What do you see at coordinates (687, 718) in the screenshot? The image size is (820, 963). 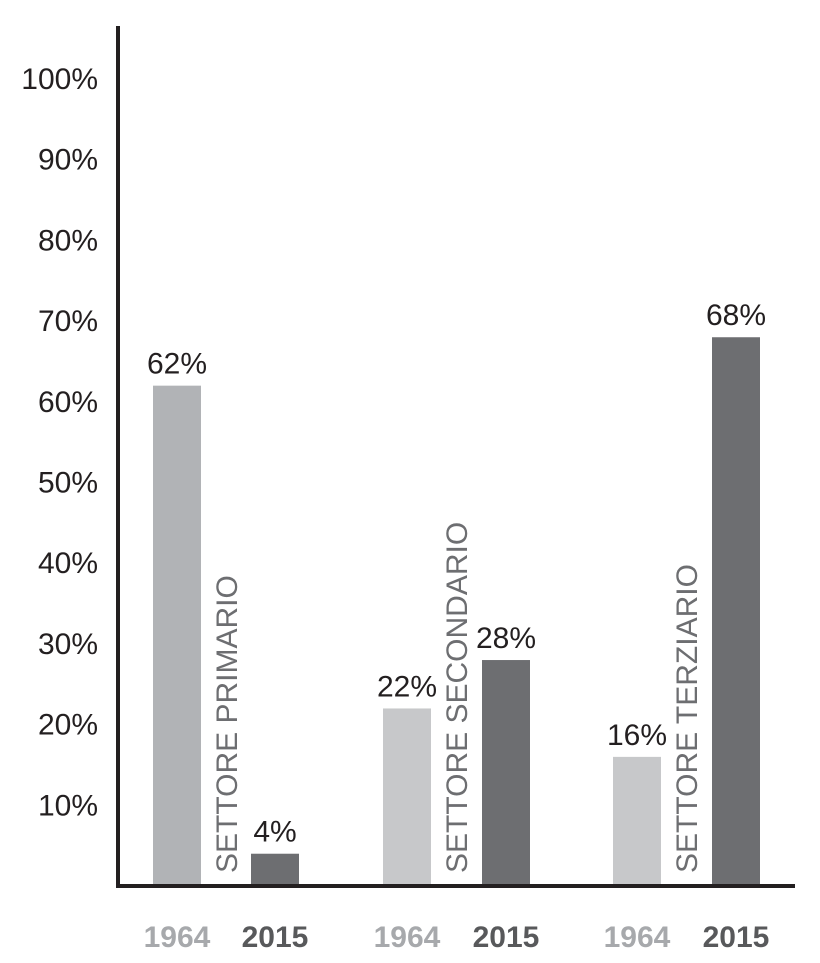 I see `category-label: SETTORE TERZIARIO` at bounding box center [687, 718].